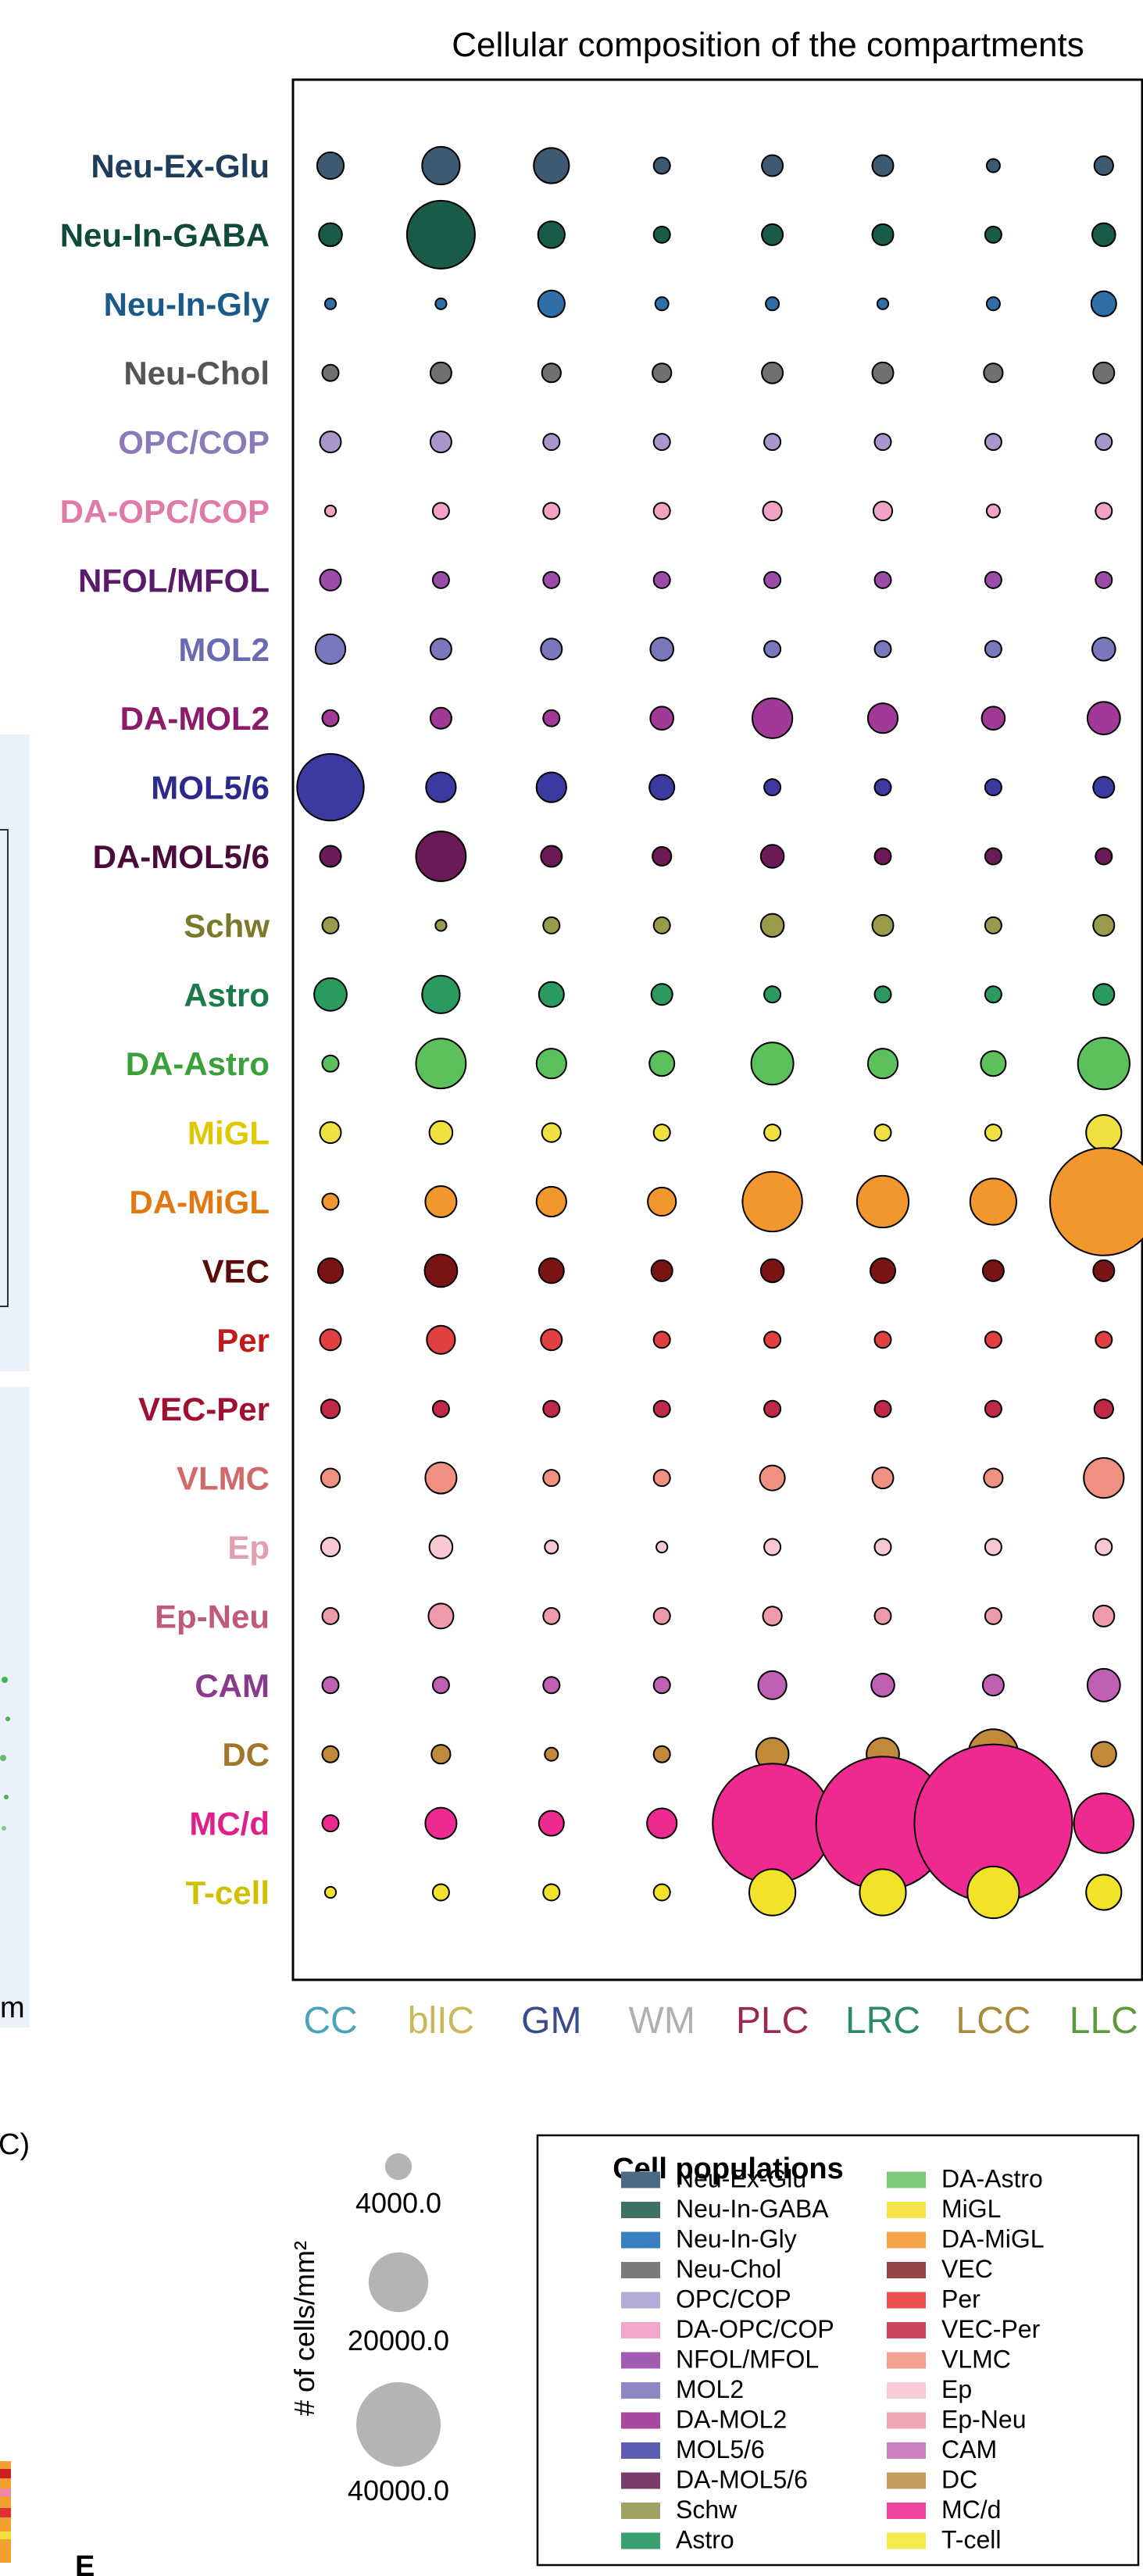 This screenshot has height=2576, width=1143. I want to click on point-neu-in-gaba-gm, so click(551, 235).